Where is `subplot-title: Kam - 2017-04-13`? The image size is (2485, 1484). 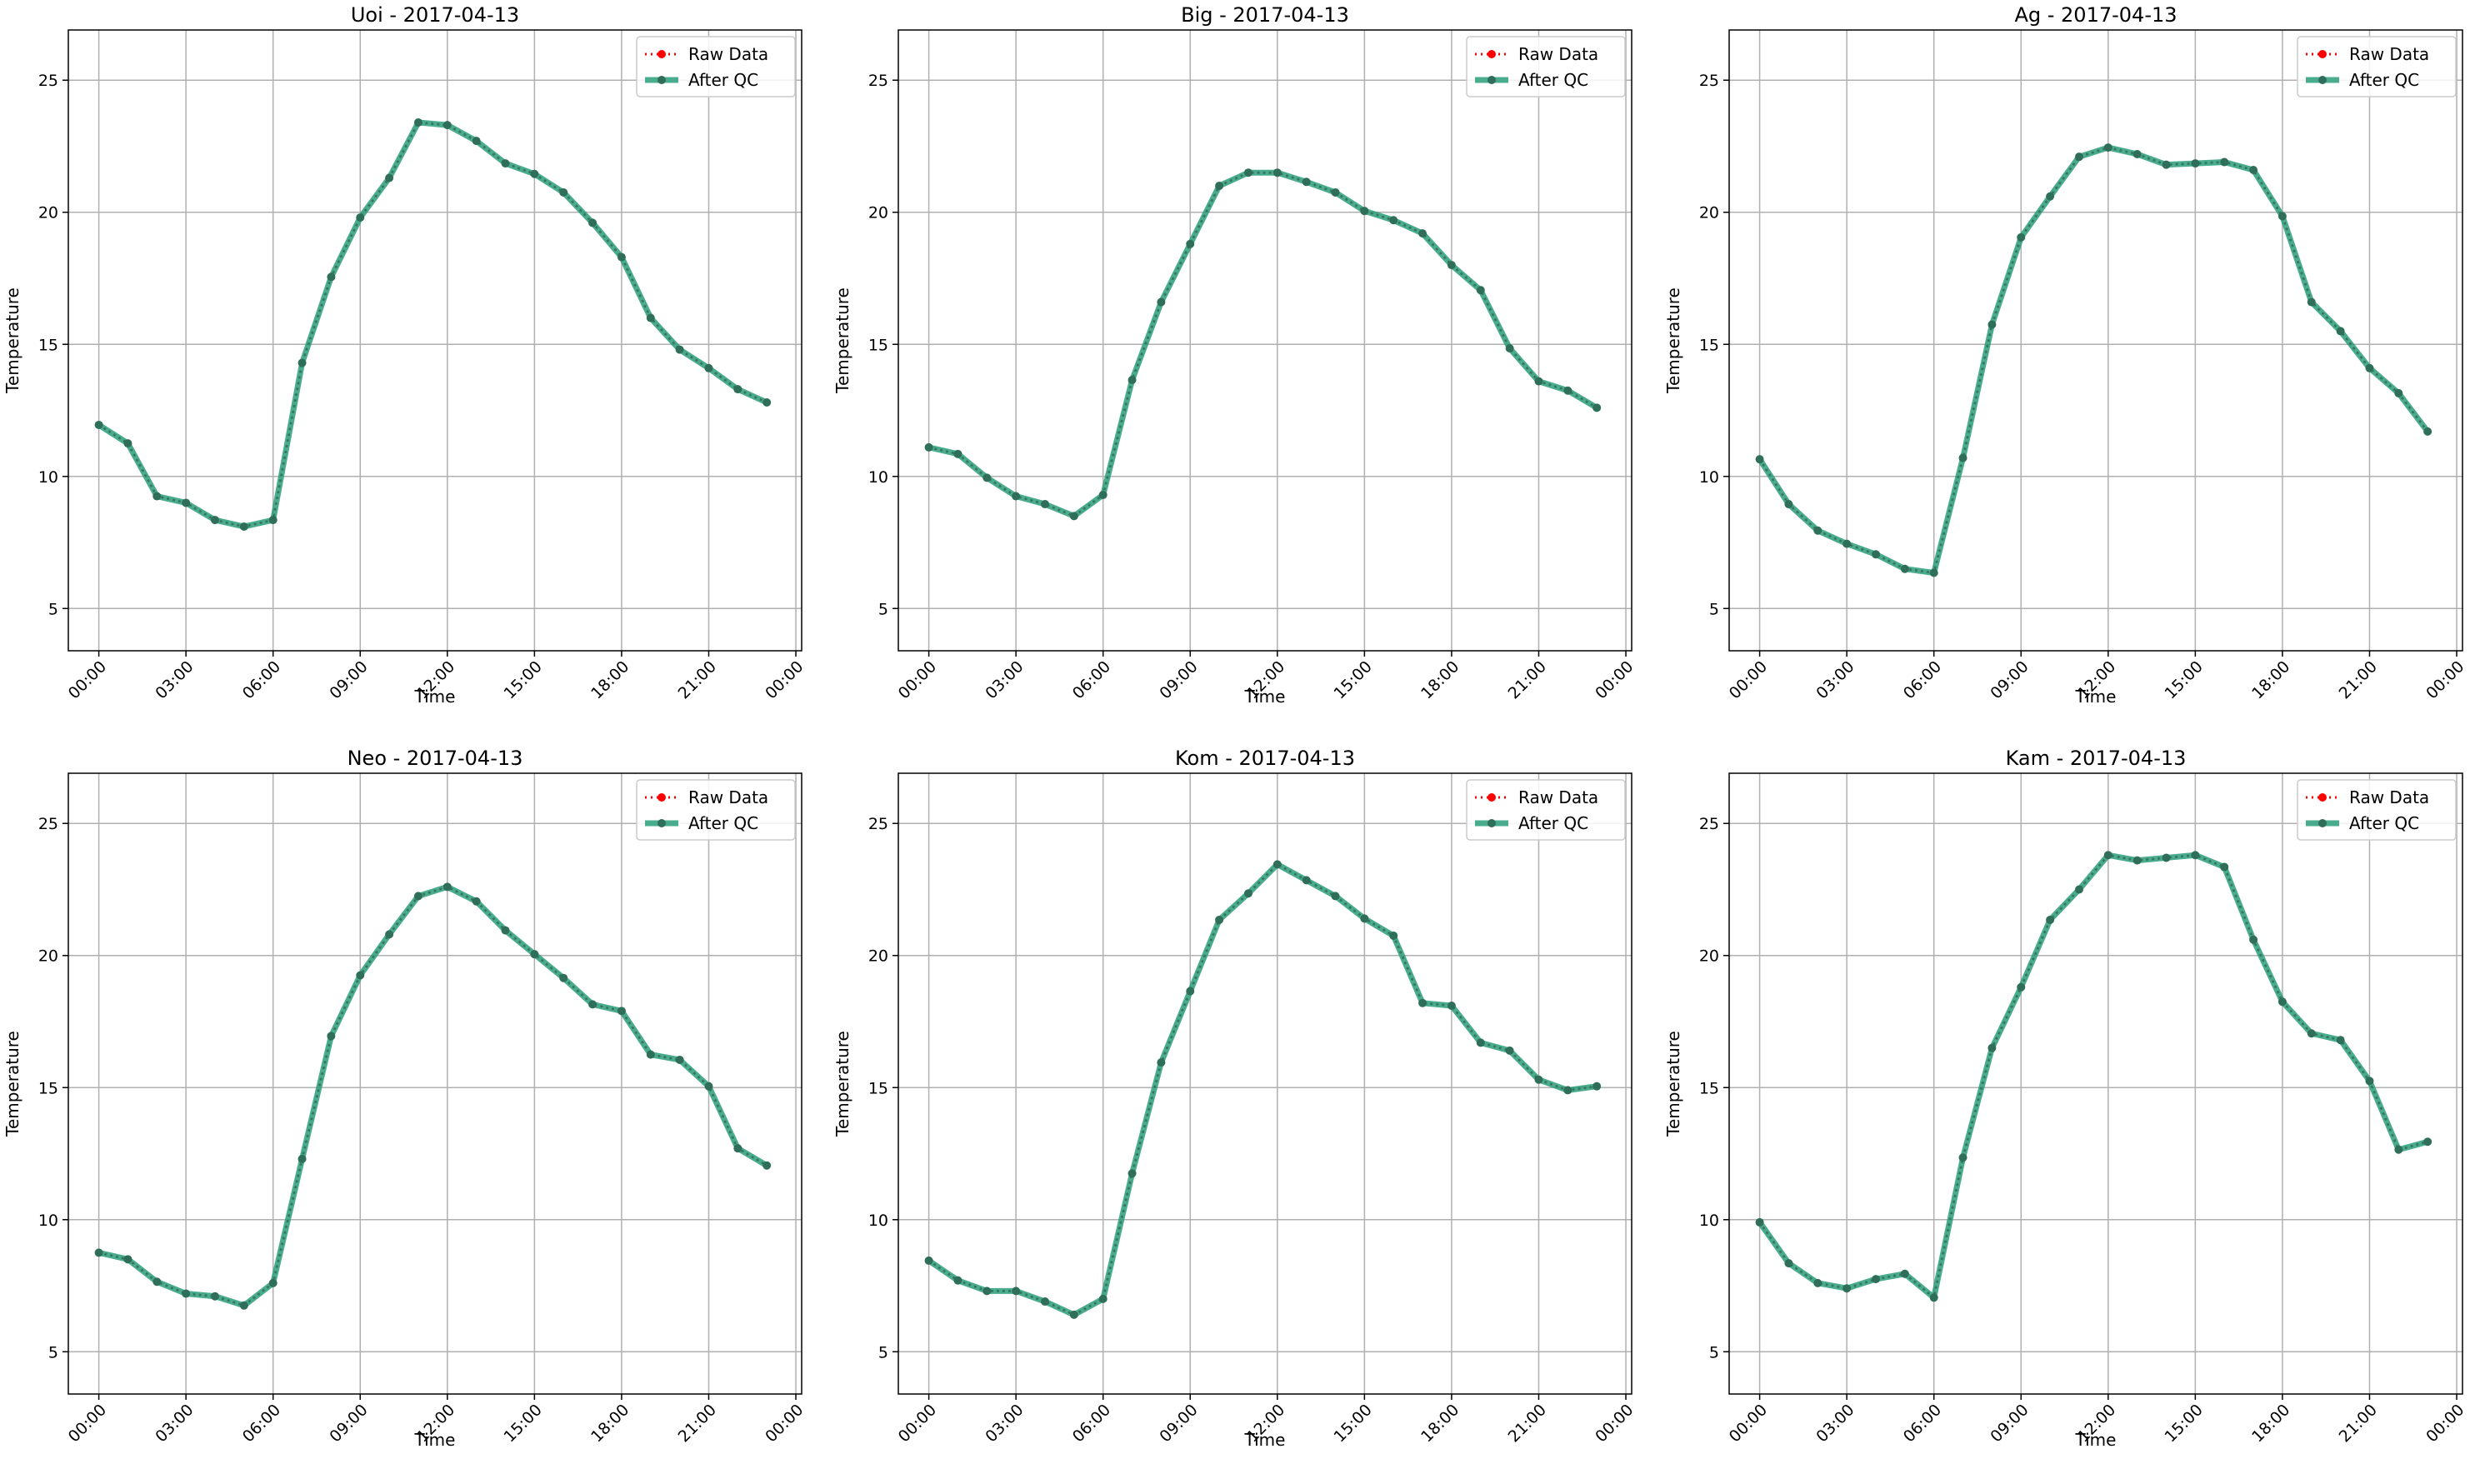
subplot-title: Kam - 2017-04-13 is located at coordinates (2096, 758).